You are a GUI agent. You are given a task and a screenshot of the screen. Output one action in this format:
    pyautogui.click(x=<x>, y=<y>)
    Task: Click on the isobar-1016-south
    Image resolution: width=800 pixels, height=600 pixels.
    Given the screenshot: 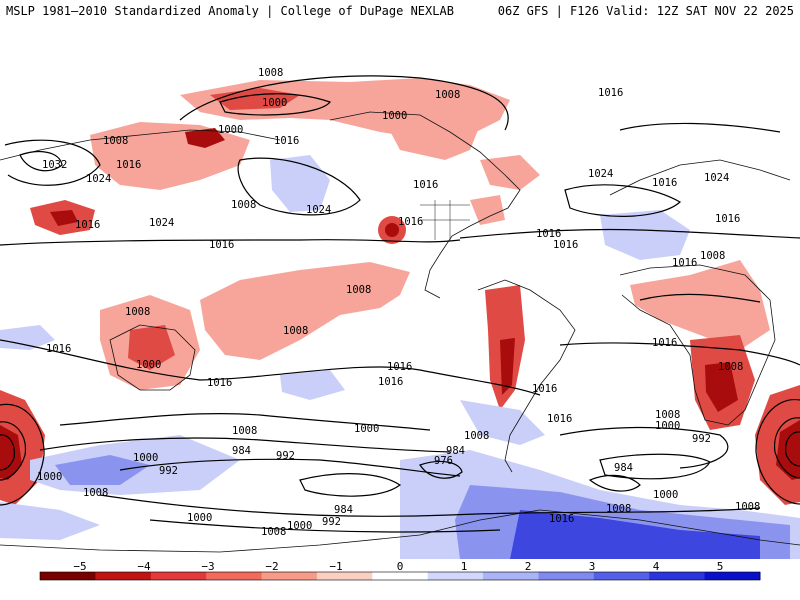 What is the action you would take?
    pyautogui.click(x=270, y=367)
    